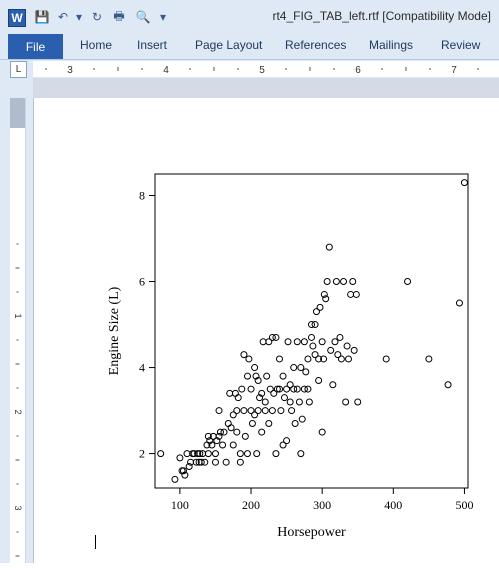  I want to click on customize-toolbar-icon: ▾, so click(163, 17).